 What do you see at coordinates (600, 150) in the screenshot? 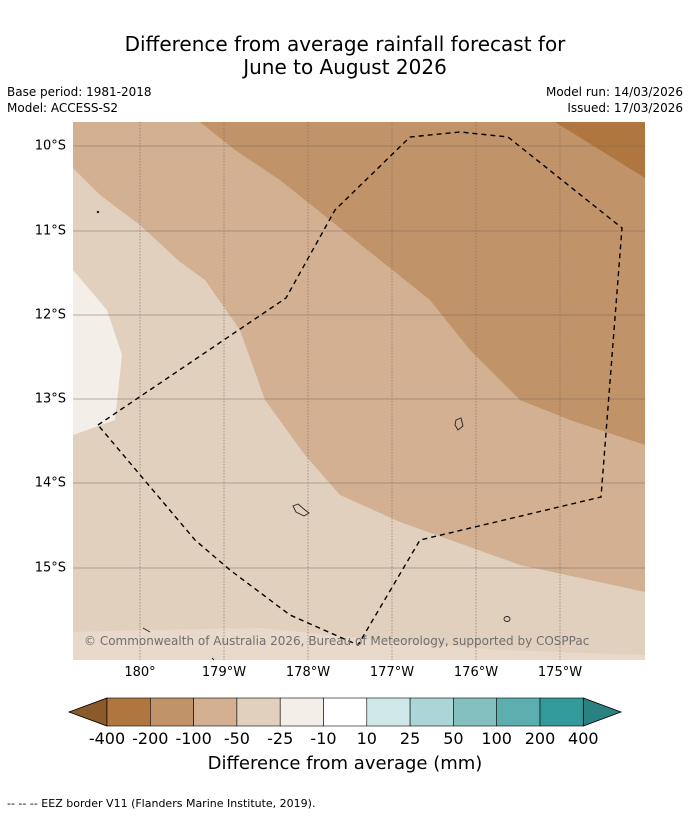
I see `band-minus200-to-minus400` at bounding box center [600, 150].